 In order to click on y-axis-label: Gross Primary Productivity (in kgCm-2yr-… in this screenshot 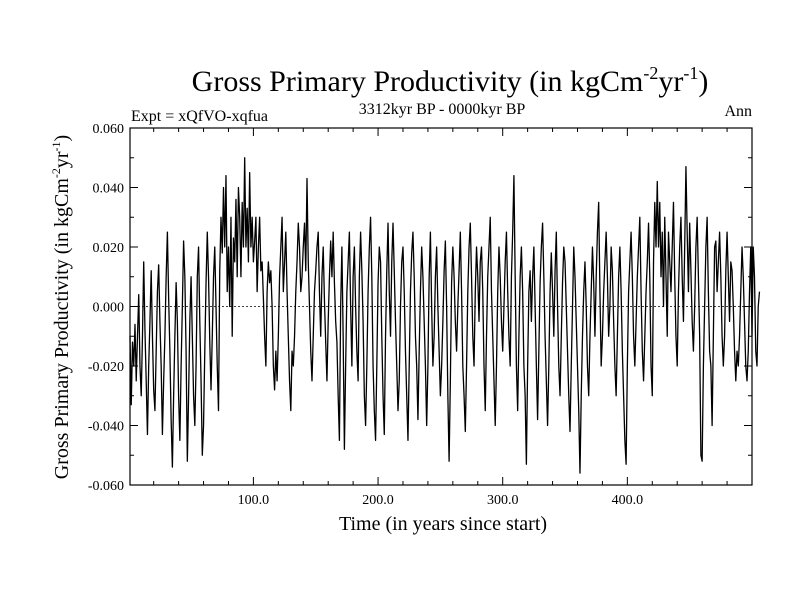, I will do `click(61, 307)`.